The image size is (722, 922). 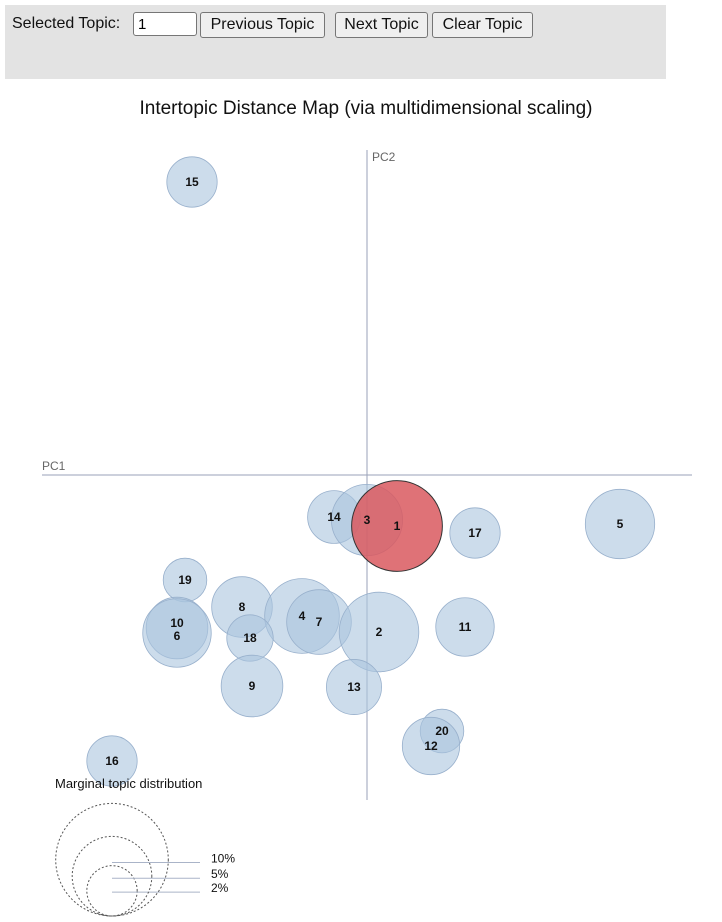 What do you see at coordinates (185, 580) in the screenshot?
I see `topic-label-19: 19` at bounding box center [185, 580].